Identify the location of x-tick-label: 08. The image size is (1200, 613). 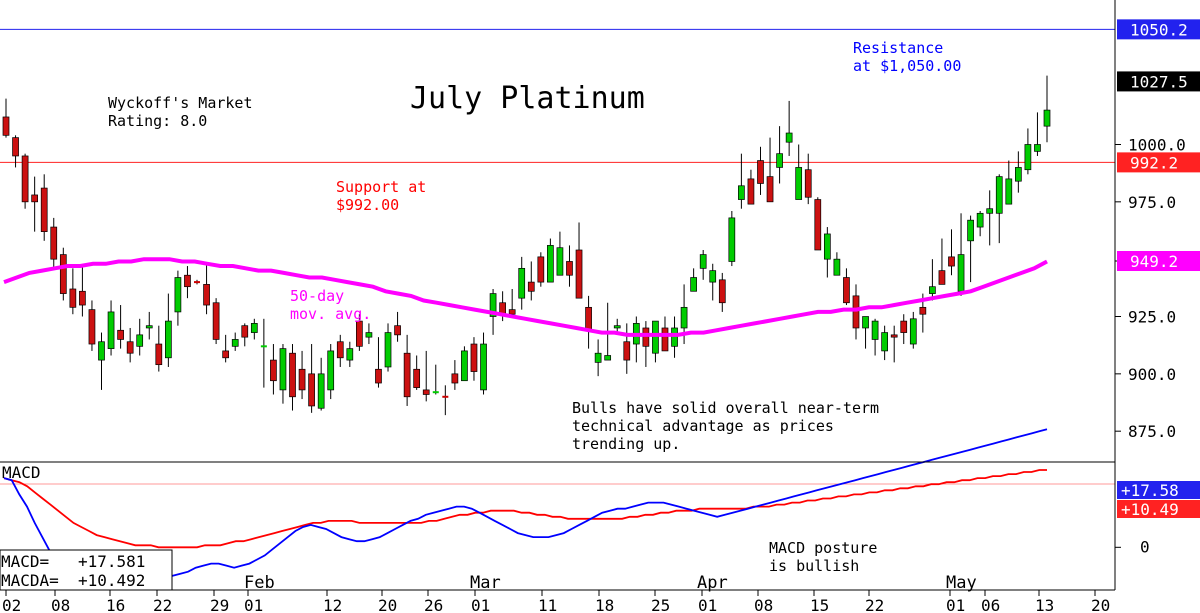
(763, 604).